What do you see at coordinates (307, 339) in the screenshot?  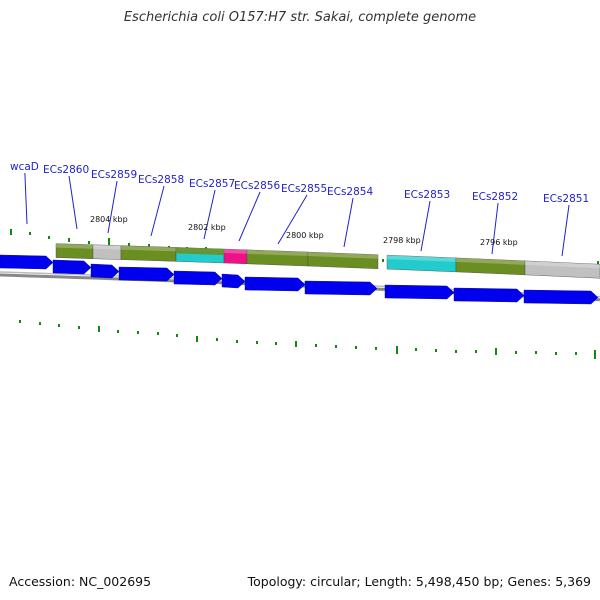 I see `gc-ticks-bottom` at bounding box center [307, 339].